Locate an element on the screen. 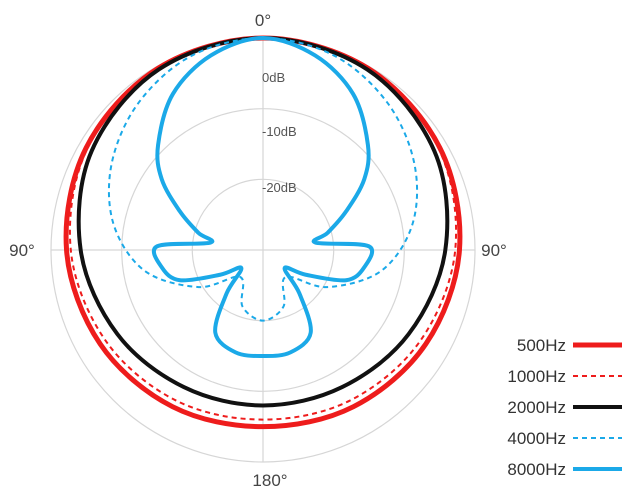  ring-label-minus20db: -20dB is located at coordinates (279, 187).